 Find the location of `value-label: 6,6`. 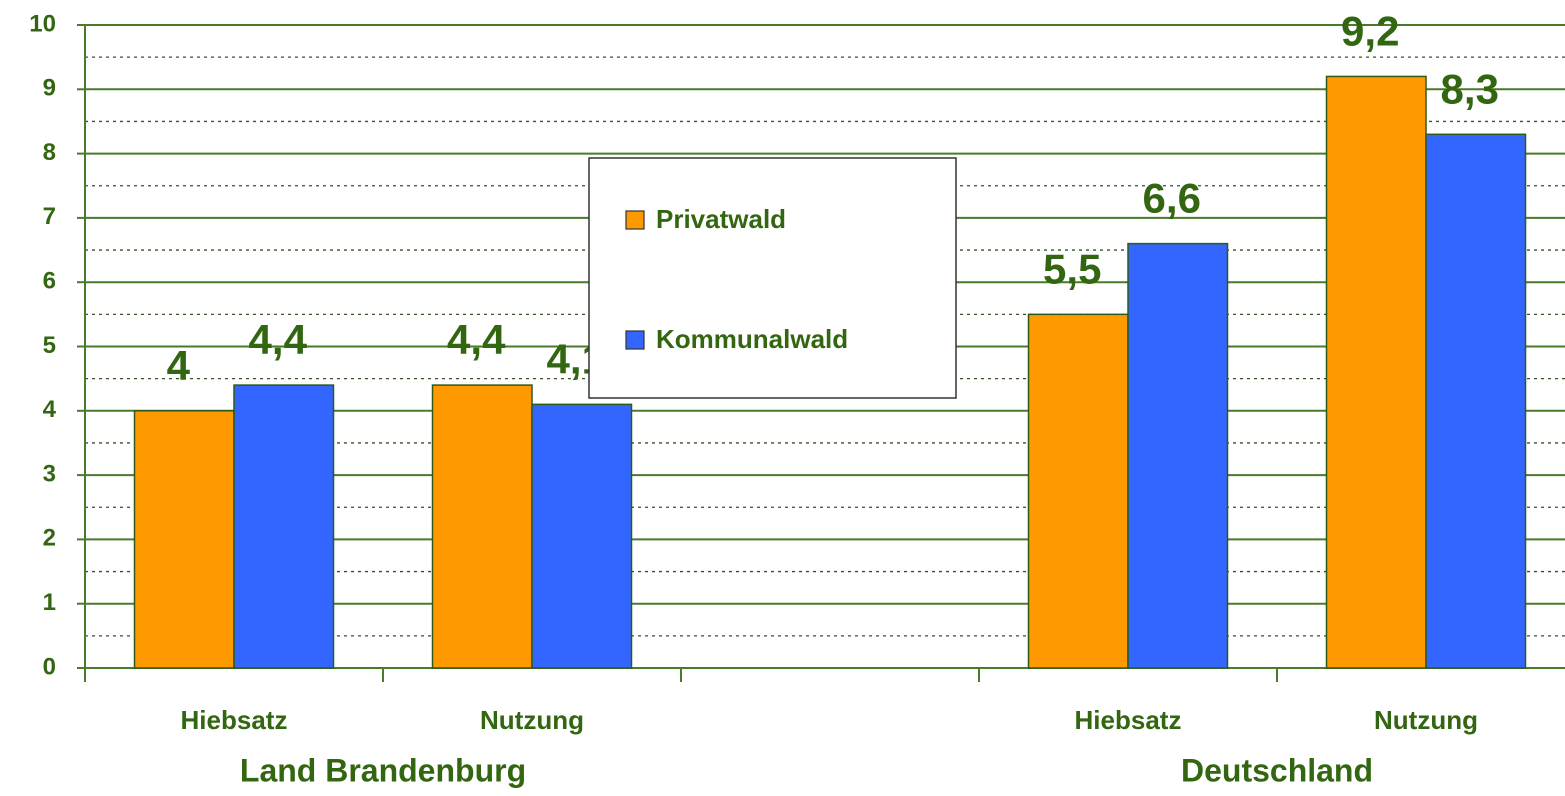

value-label: 6,6 is located at coordinates (1172, 198).